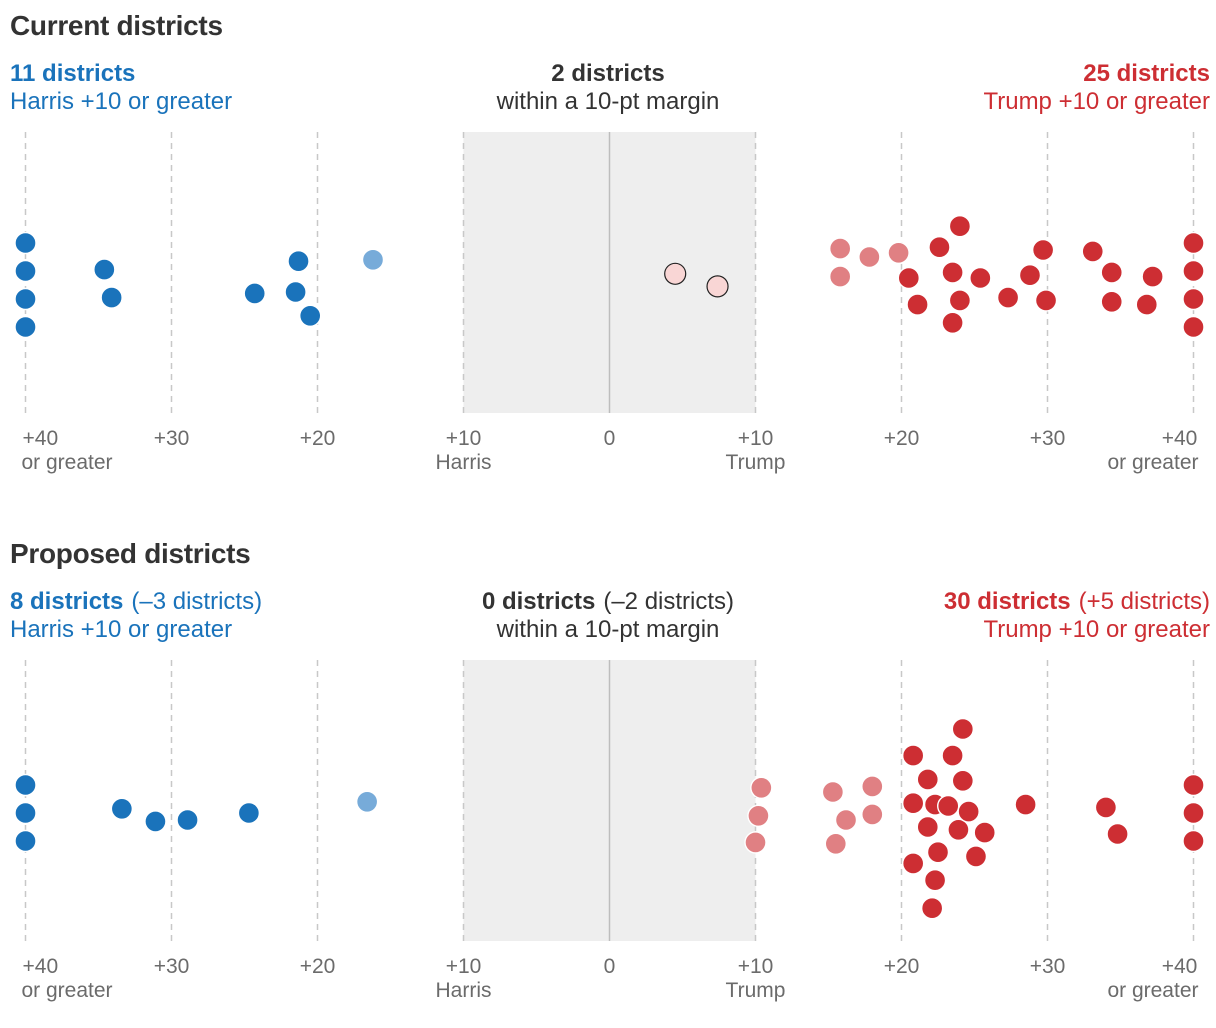  Describe the element at coordinates (608, 101) in the screenshot. I see `tossup-desc: within a 10-pt margin` at that location.